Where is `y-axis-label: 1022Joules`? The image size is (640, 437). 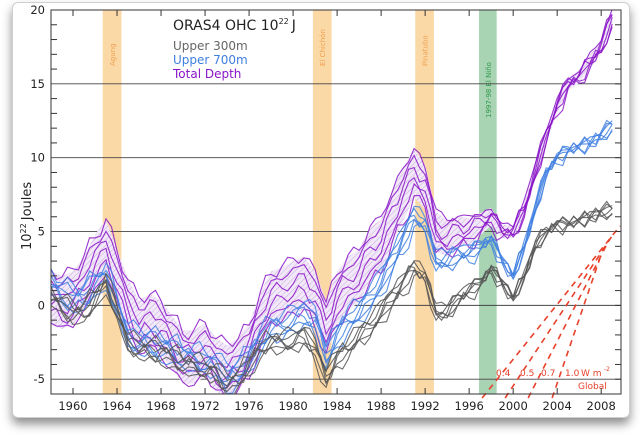 y-axis-label: 1022Joules is located at coordinates (27, 216).